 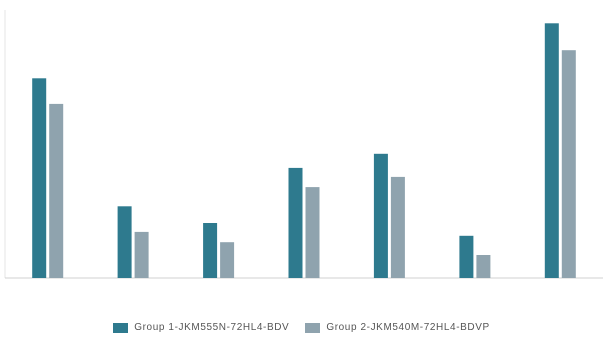 What do you see at coordinates (408, 327) in the screenshot?
I see `legend-label-series-2: Group 2-JKM540M-72HL4-BDVP` at bounding box center [408, 327].